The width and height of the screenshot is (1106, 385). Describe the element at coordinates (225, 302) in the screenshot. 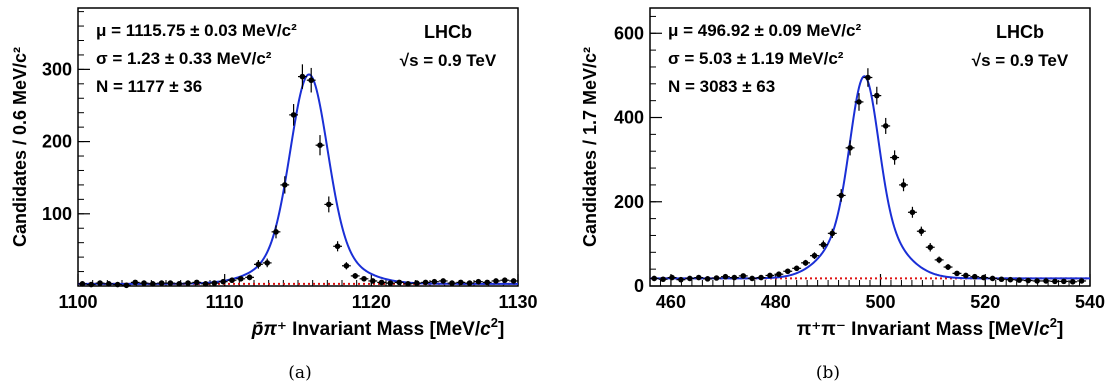

I see `x-tick-label: 1110` at that location.